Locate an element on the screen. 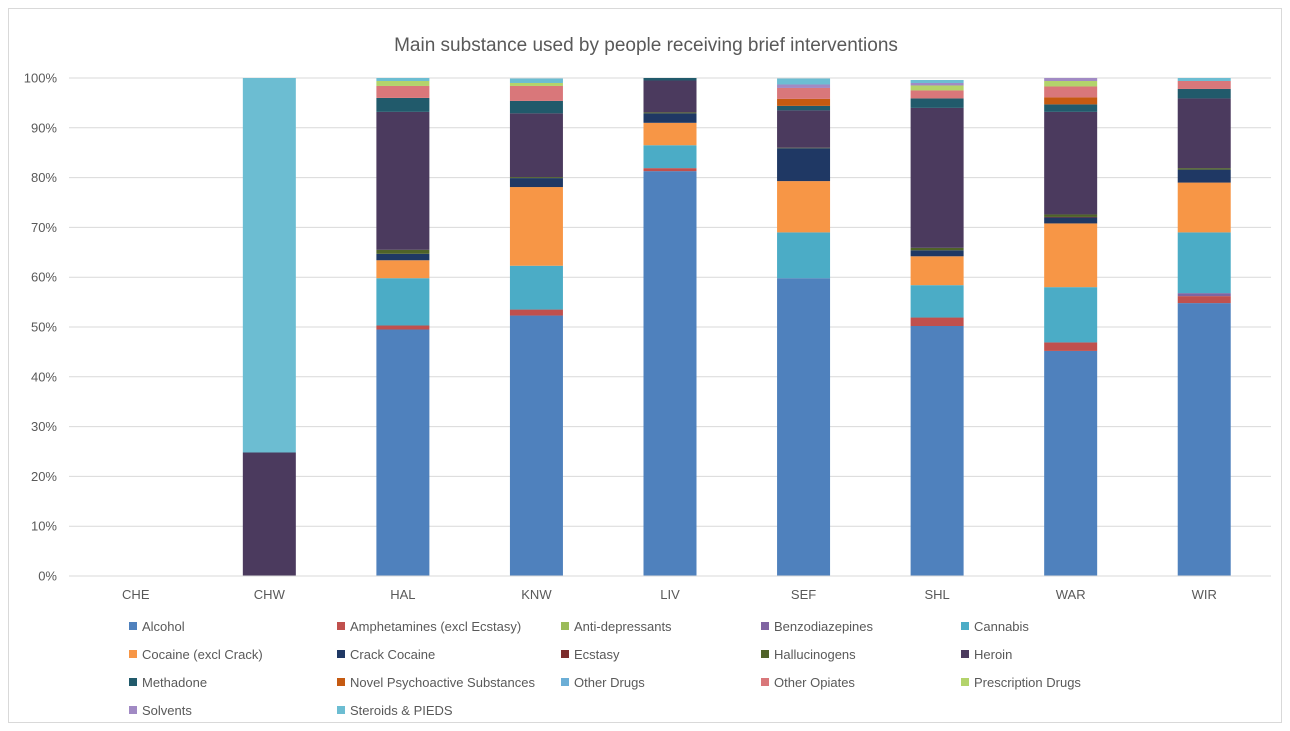 Image resolution: width=1290 pixels, height=731 pixels. bar-segment-hal-hallucinogens is located at coordinates (403, 251).